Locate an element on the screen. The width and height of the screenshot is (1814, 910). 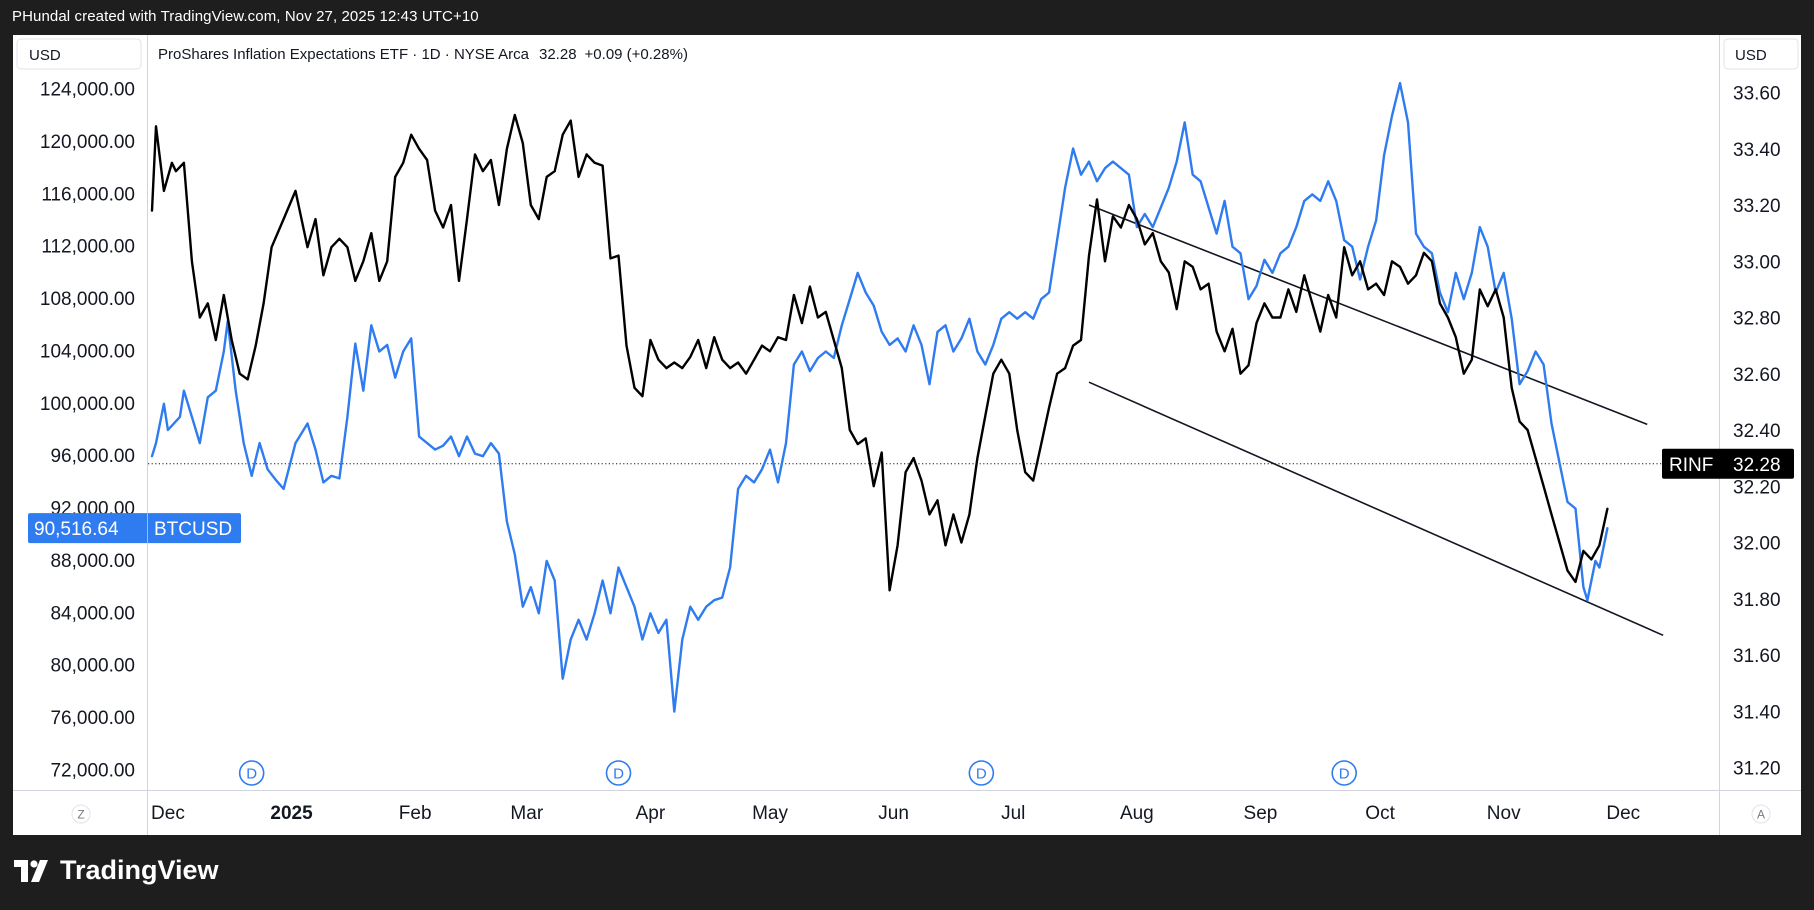
left-axis-tick: 76,000.00 is located at coordinates (92, 718).